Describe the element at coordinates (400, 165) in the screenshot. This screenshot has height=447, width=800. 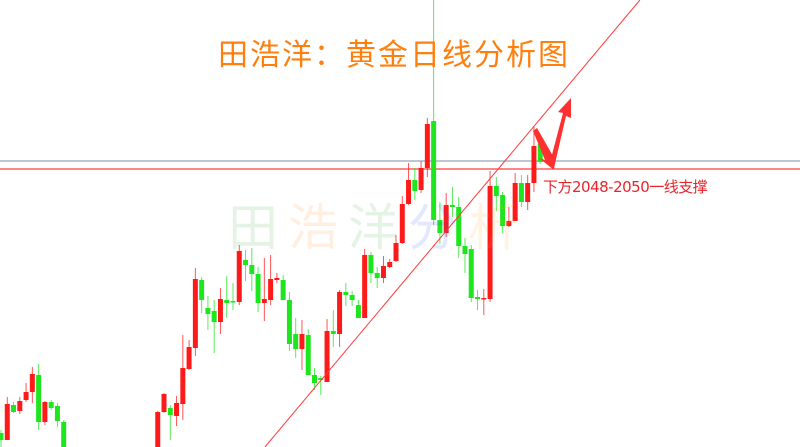
I see `horizontal-lines` at that location.